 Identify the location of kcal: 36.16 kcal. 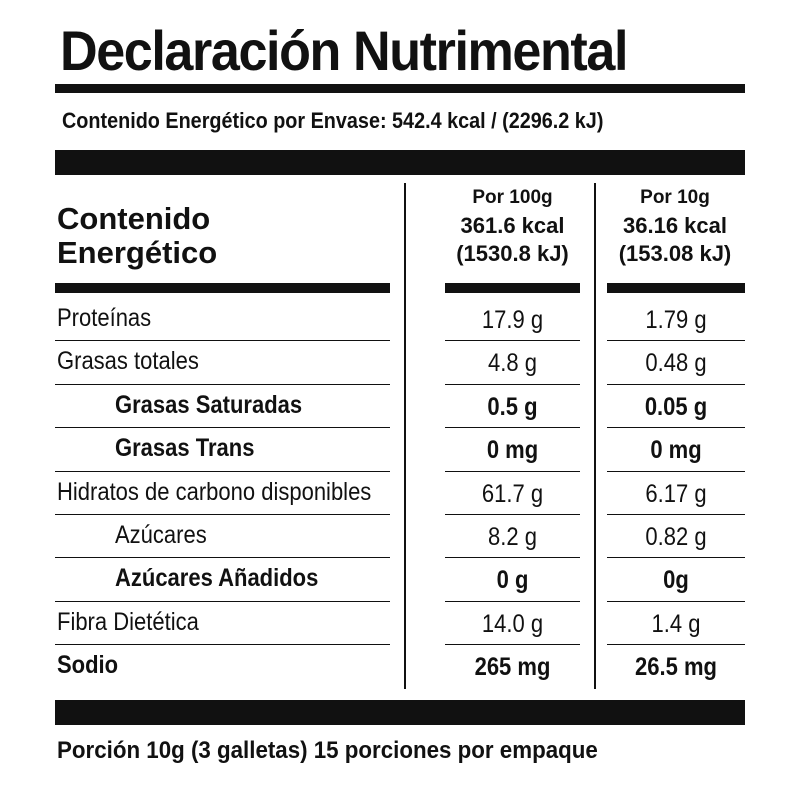
(675, 225).